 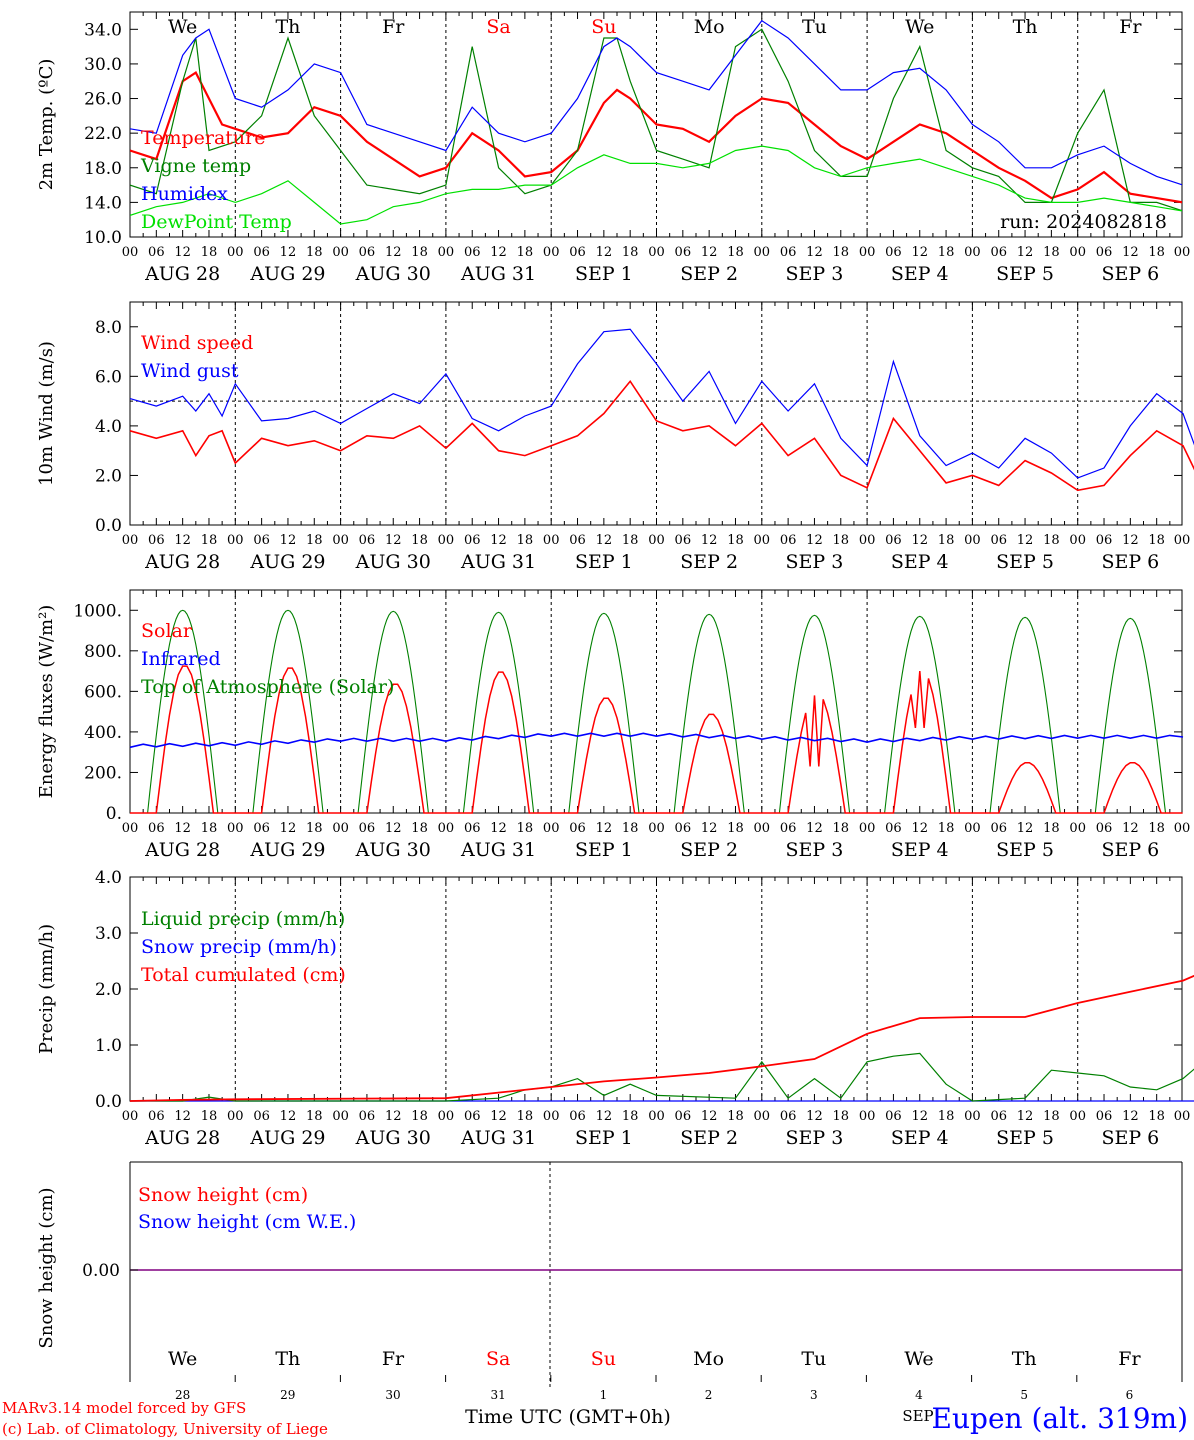 I want to click on legend-entry: Solar, so click(x=167, y=631).